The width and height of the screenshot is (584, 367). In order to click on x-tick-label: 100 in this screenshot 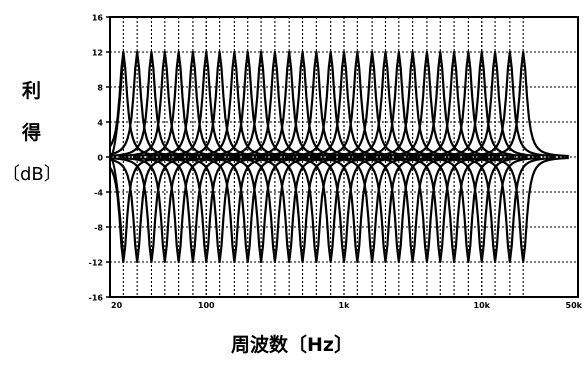, I will do `click(206, 305)`.